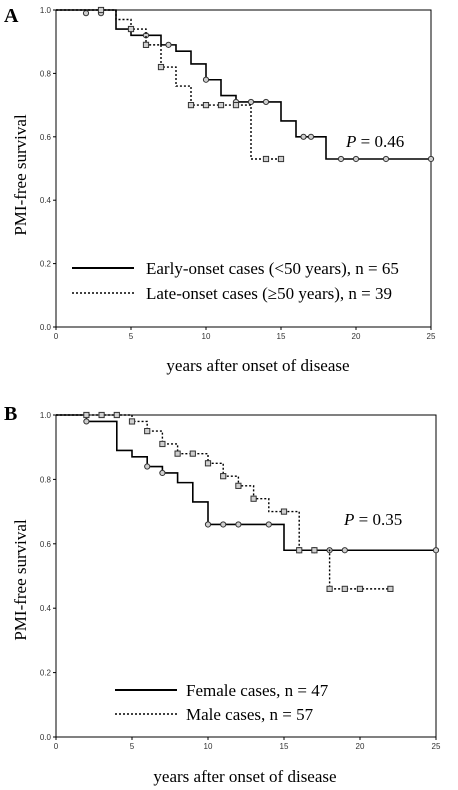 This screenshot has width=458, height=790. I want to click on legend-label-early: Early-onset cases (<50 years), n = 65, so click(272, 268).